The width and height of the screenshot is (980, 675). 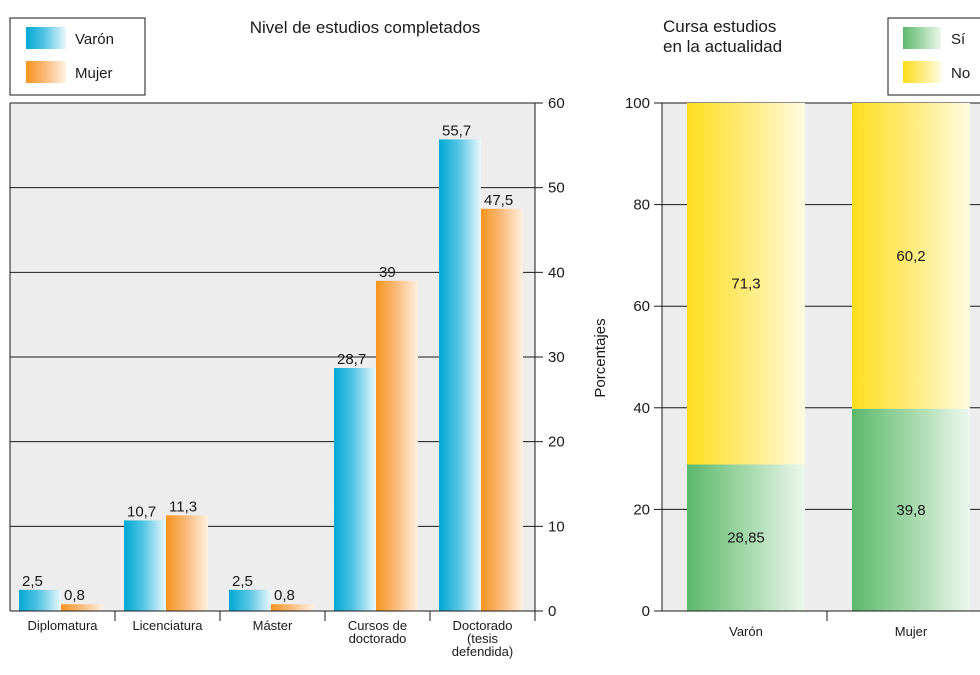 What do you see at coordinates (483, 625) in the screenshot?
I see `category-label-line: Doctorado` at bounding box center [483, 625].